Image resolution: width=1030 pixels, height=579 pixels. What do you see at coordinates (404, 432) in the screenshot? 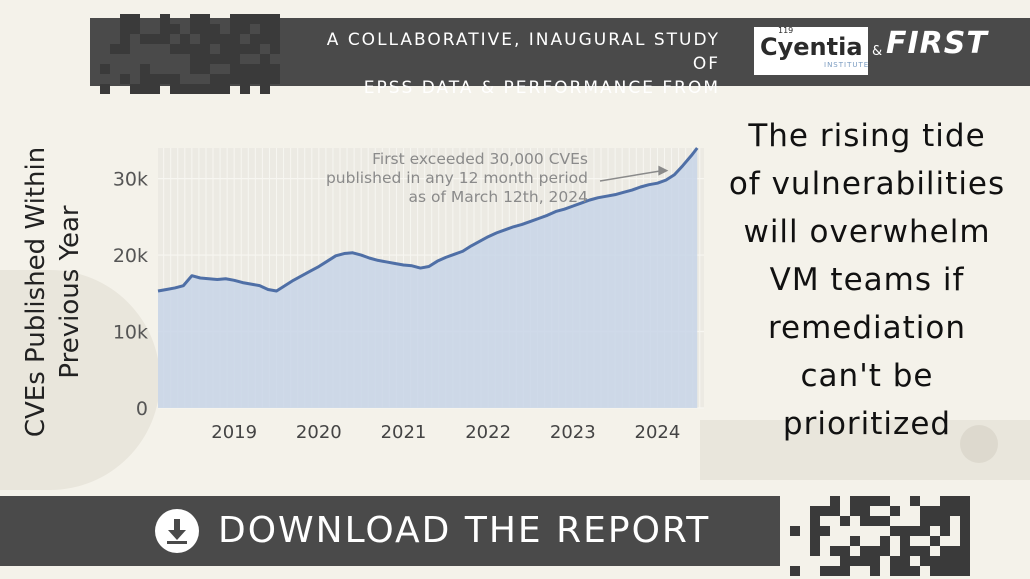
I see `x-tick-label: 2021` at bounding box center [404, 432].